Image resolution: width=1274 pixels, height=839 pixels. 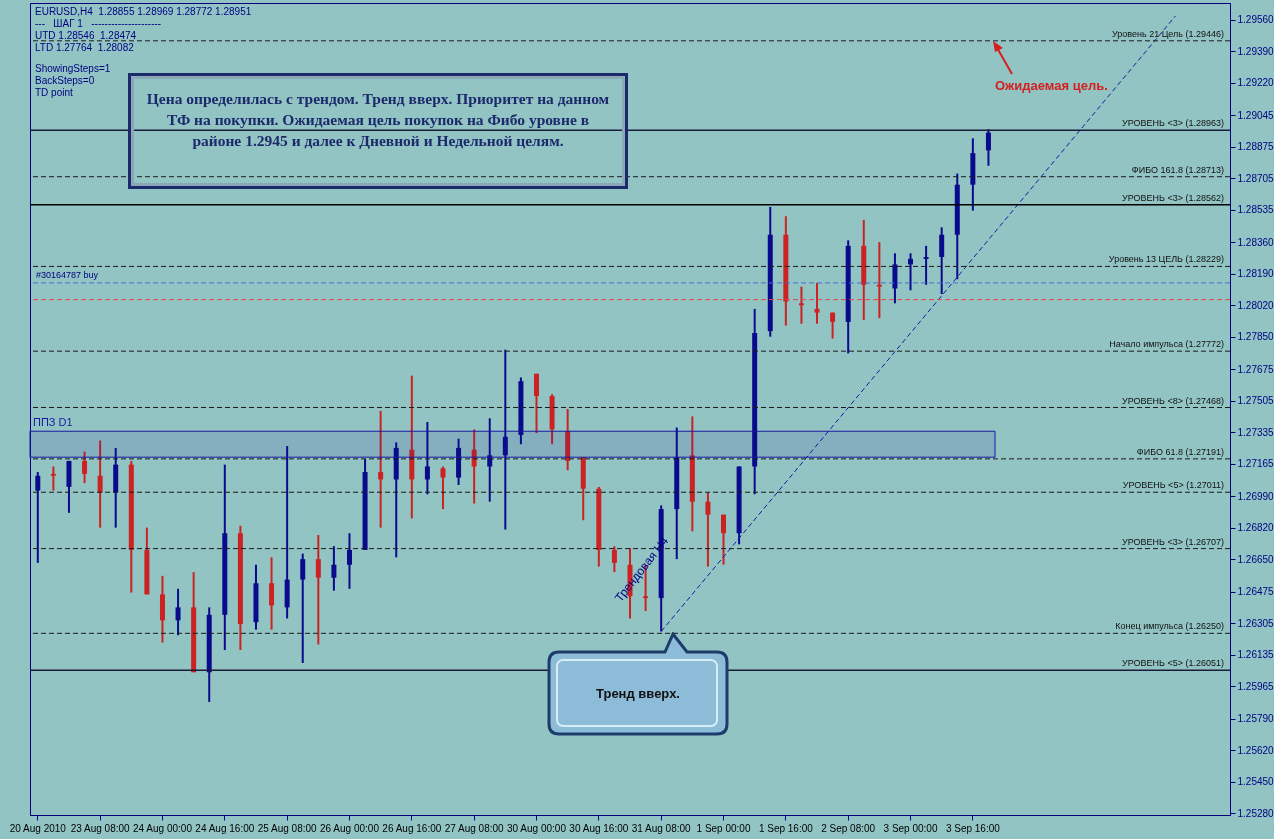 What do you see at coordinates (1255, 719) in the screenshot?
I see `y-tick-label: 1.25790` at bounding box center [1255, 719].